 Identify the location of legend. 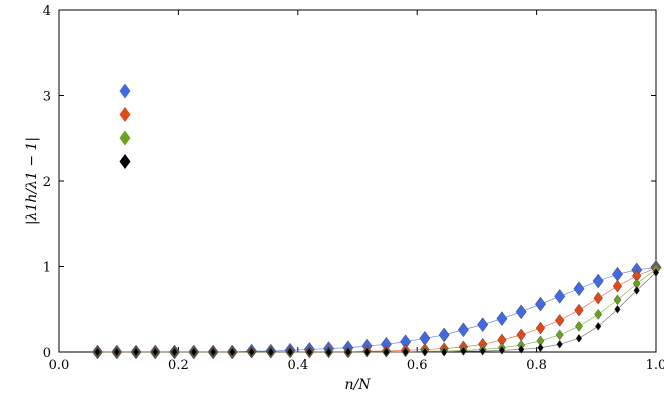
(125, 126).